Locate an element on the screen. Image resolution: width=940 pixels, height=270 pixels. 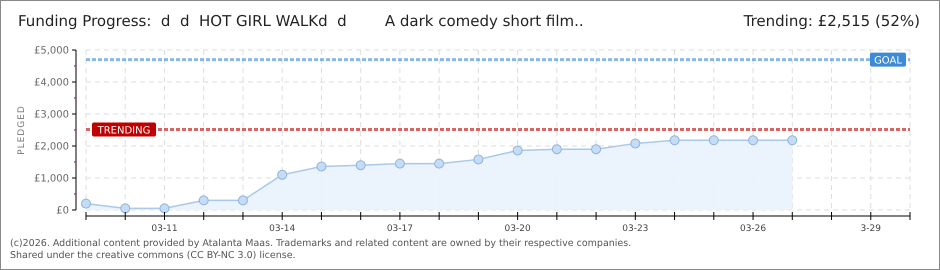
x-tick-label: 03-17 is located at coordinates (399, 229).